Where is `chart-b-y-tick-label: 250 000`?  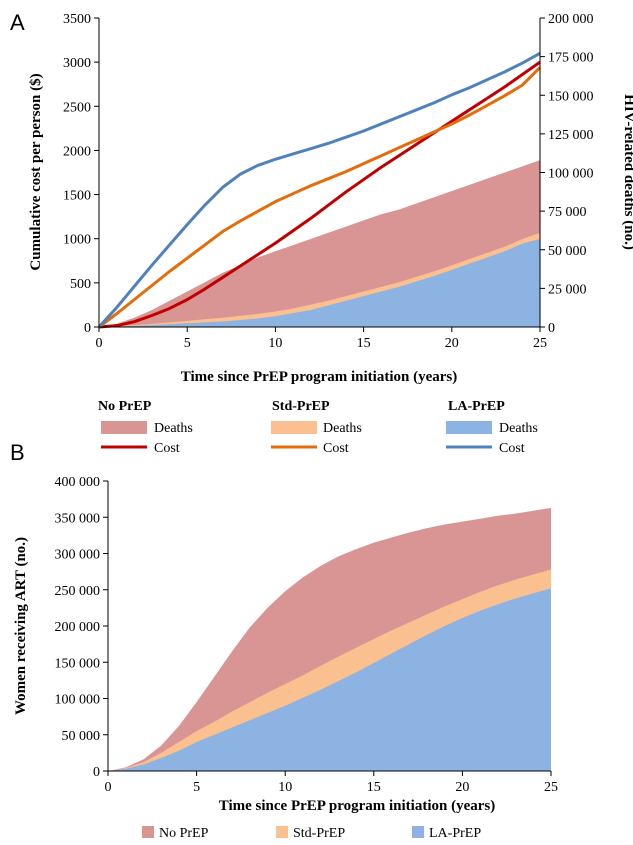 chart-b-y-tick-label: 250 000 is located at coordinates (78, 591).